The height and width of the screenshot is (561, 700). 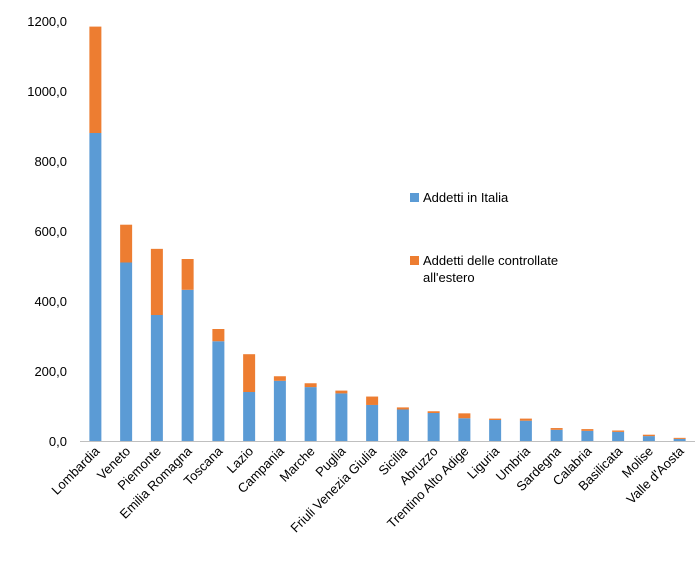 I want to click on legend-label-estero: Addetti delle controllate all'estero, so click(x=490, y=269).